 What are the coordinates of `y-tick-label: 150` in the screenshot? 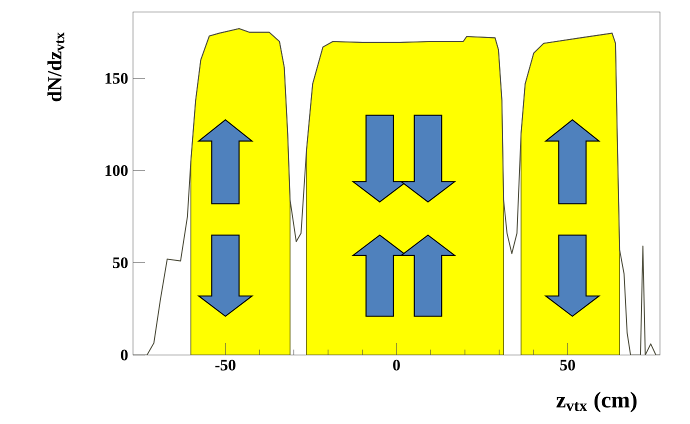 It's located at (117, 78).